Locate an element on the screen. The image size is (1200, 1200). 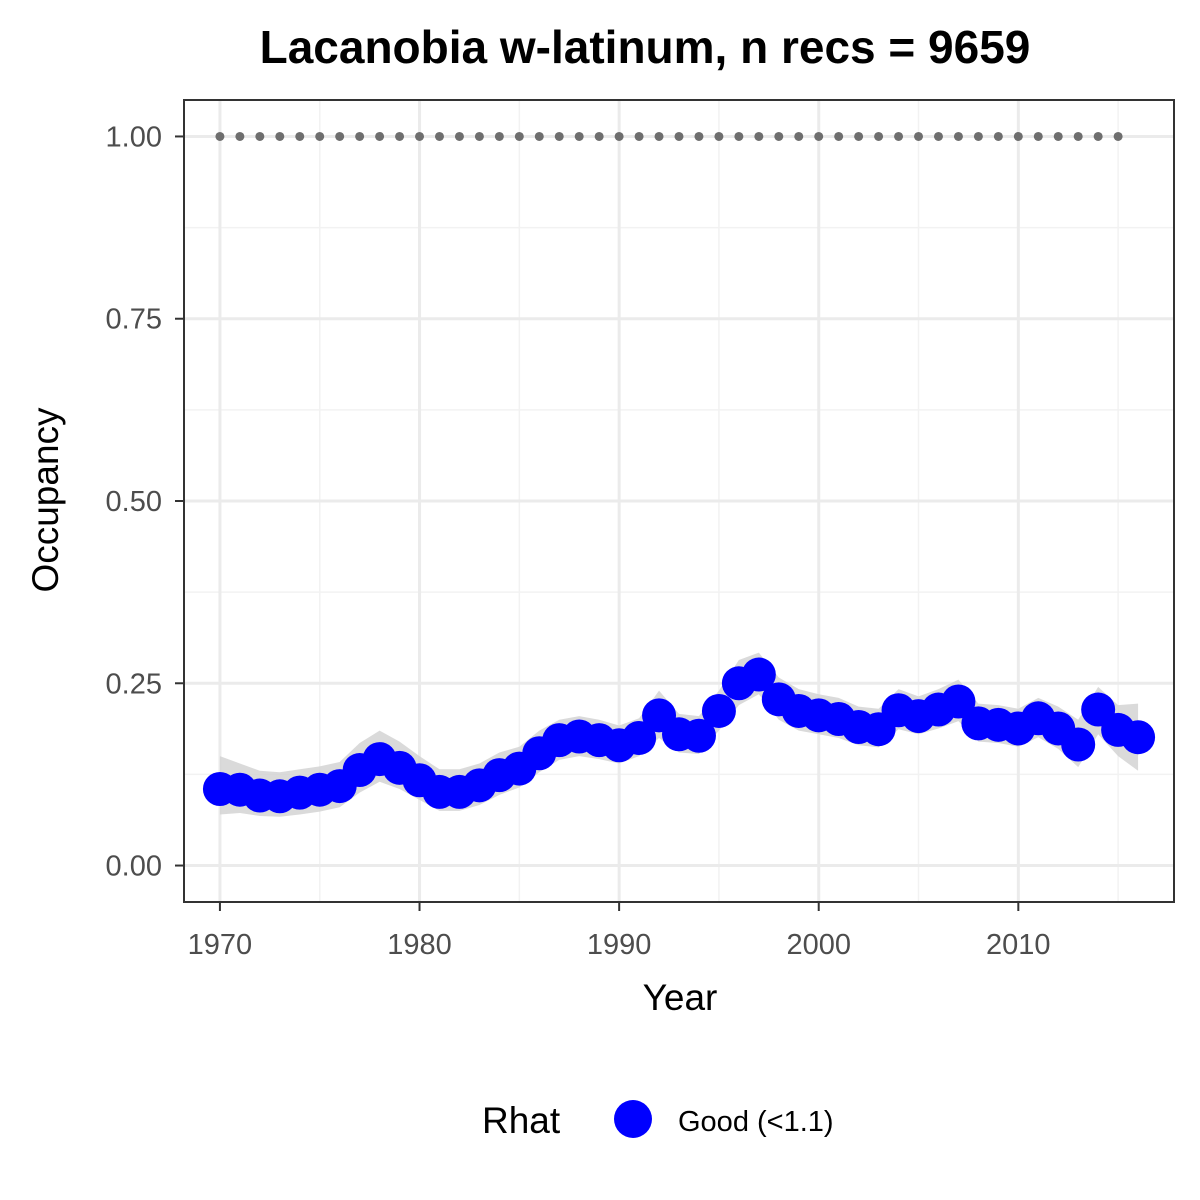
x-tick-label: 2010 is located at coordinates (1018, 945).